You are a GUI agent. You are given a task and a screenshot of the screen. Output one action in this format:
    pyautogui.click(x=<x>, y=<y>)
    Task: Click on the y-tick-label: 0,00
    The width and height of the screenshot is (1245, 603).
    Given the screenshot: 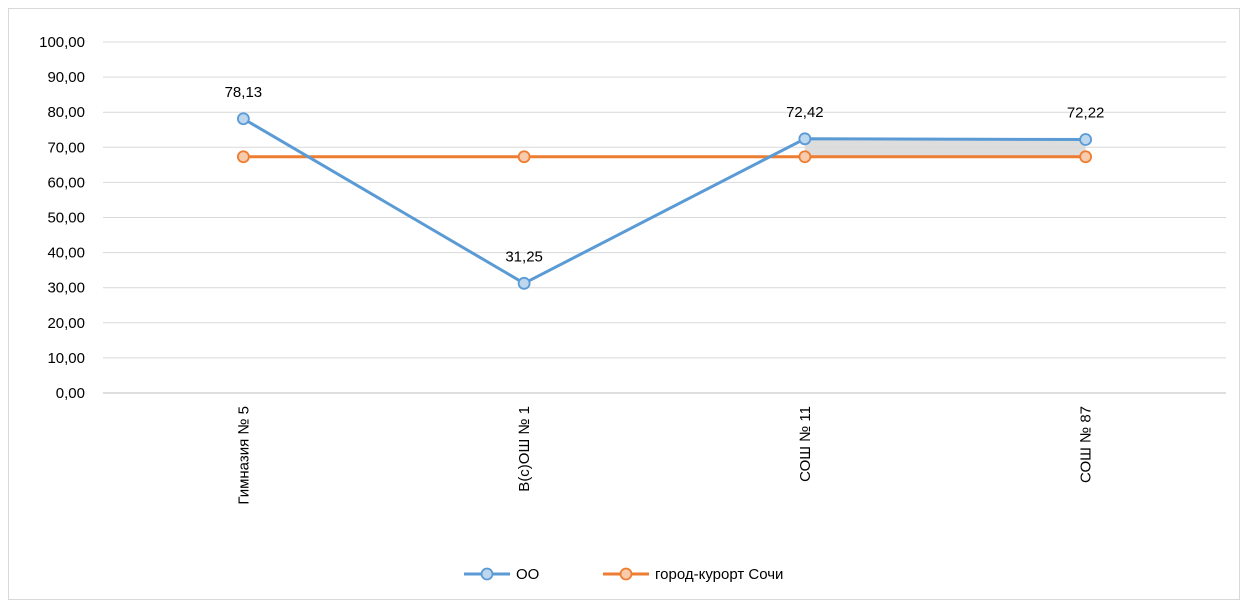 What is the action you would take?
    pyautogui.click(x=70, y=393)
    